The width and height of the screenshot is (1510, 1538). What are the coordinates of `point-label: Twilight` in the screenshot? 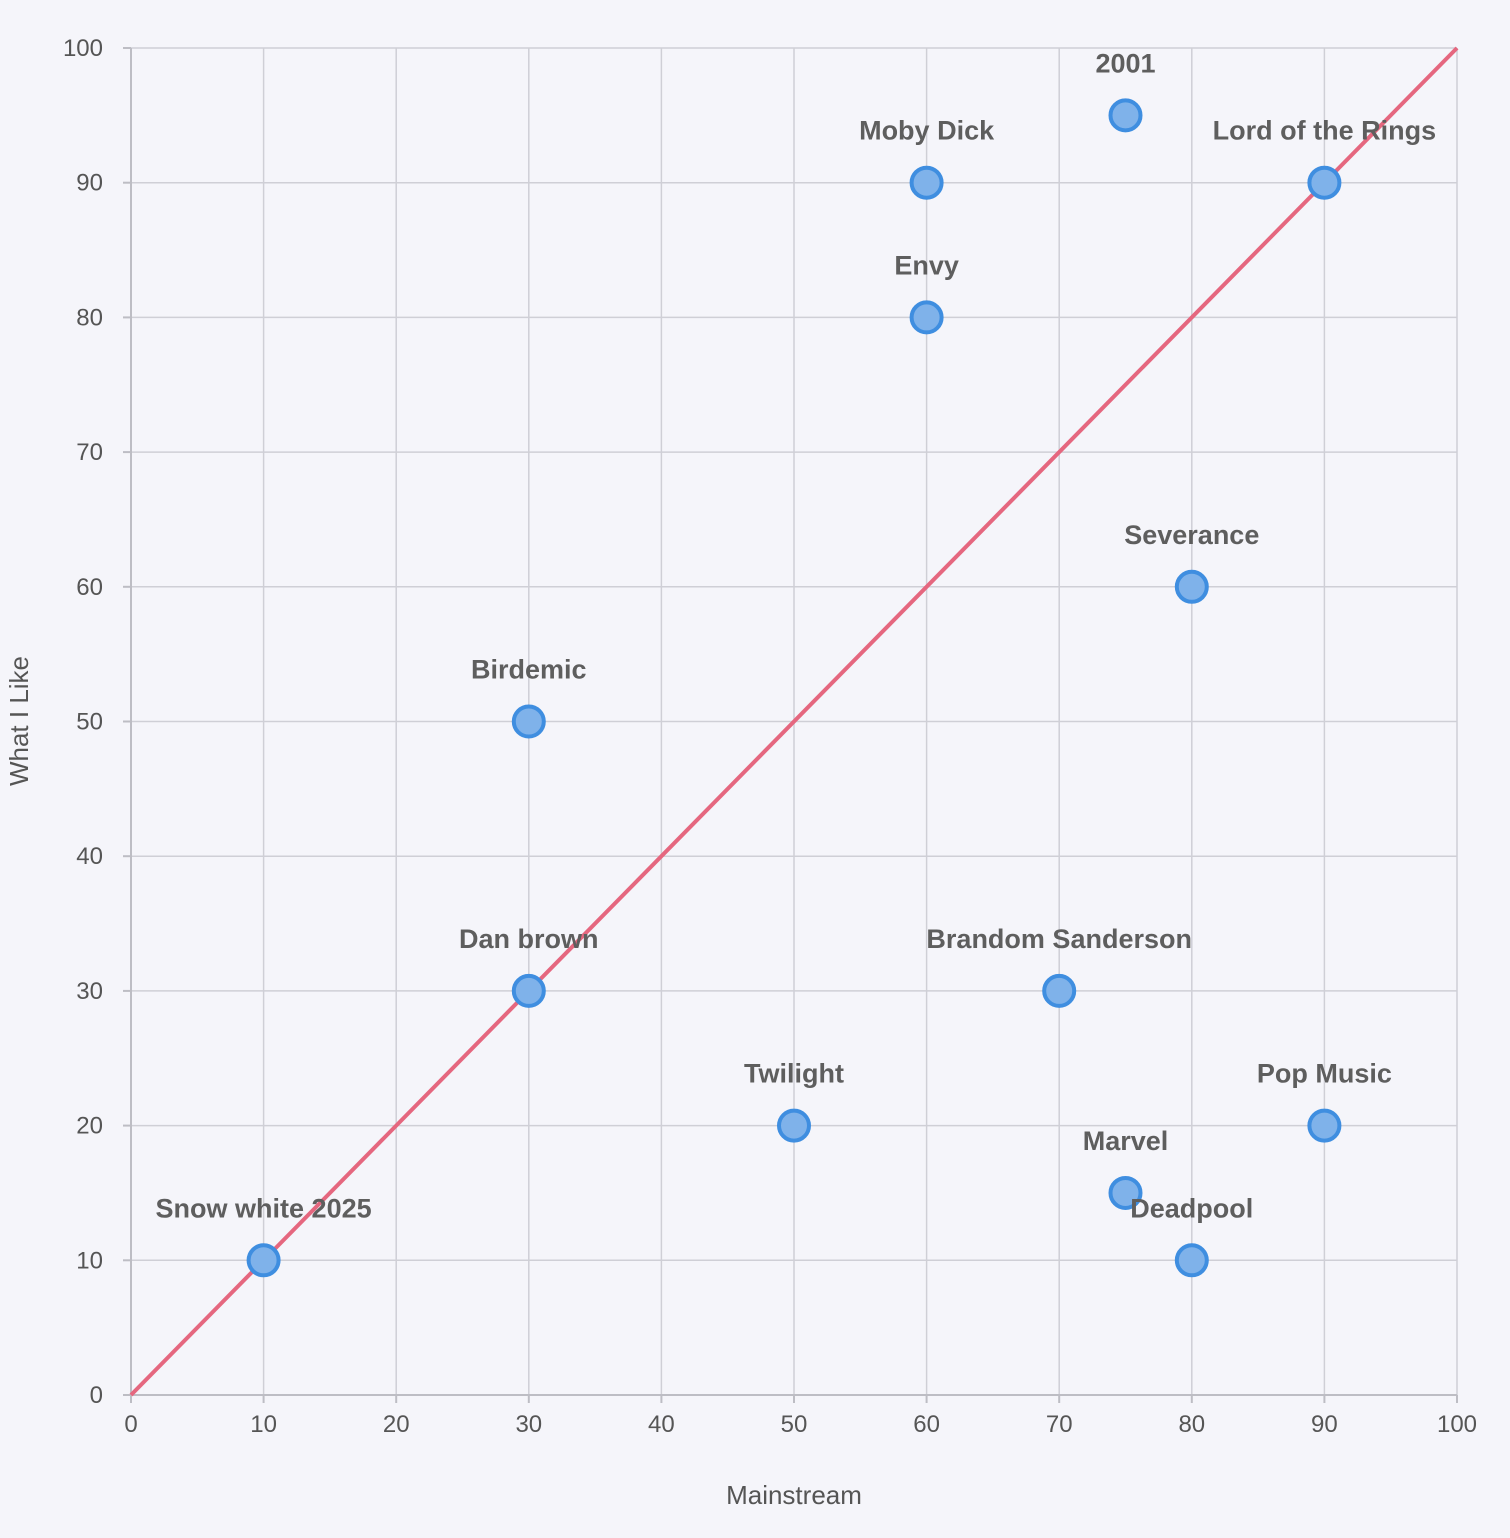 It's located at (794, 1074).